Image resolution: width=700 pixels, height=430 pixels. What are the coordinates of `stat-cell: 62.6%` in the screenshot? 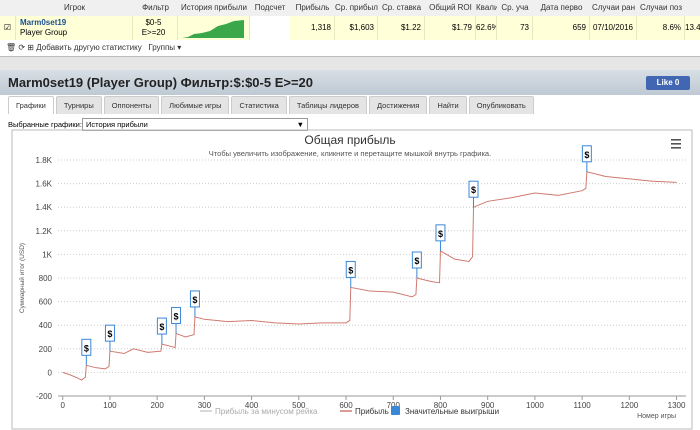 It's located at (486, 28).